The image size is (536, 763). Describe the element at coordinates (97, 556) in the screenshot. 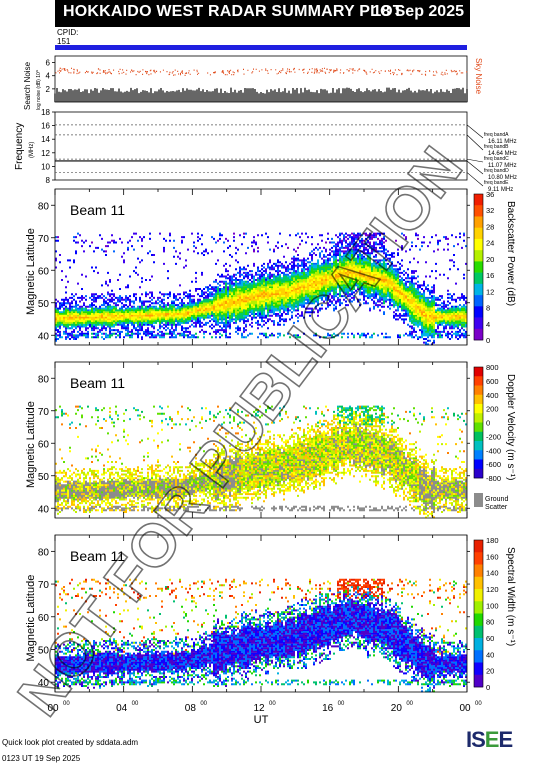

I see `width-beam-label: Beam 11` at that location.